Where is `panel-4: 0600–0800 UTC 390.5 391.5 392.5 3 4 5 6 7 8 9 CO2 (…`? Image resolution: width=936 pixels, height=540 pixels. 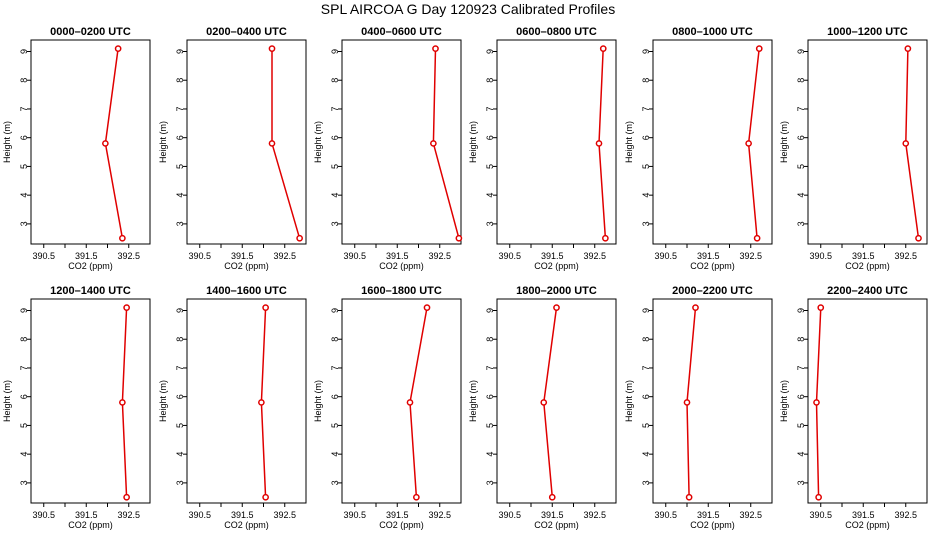 panel-4: 0600–0800 UTC 390.5 391.5 392.5 3 4 5 6 7 8 9 CO2 (… is located at coordinates (542, 148).